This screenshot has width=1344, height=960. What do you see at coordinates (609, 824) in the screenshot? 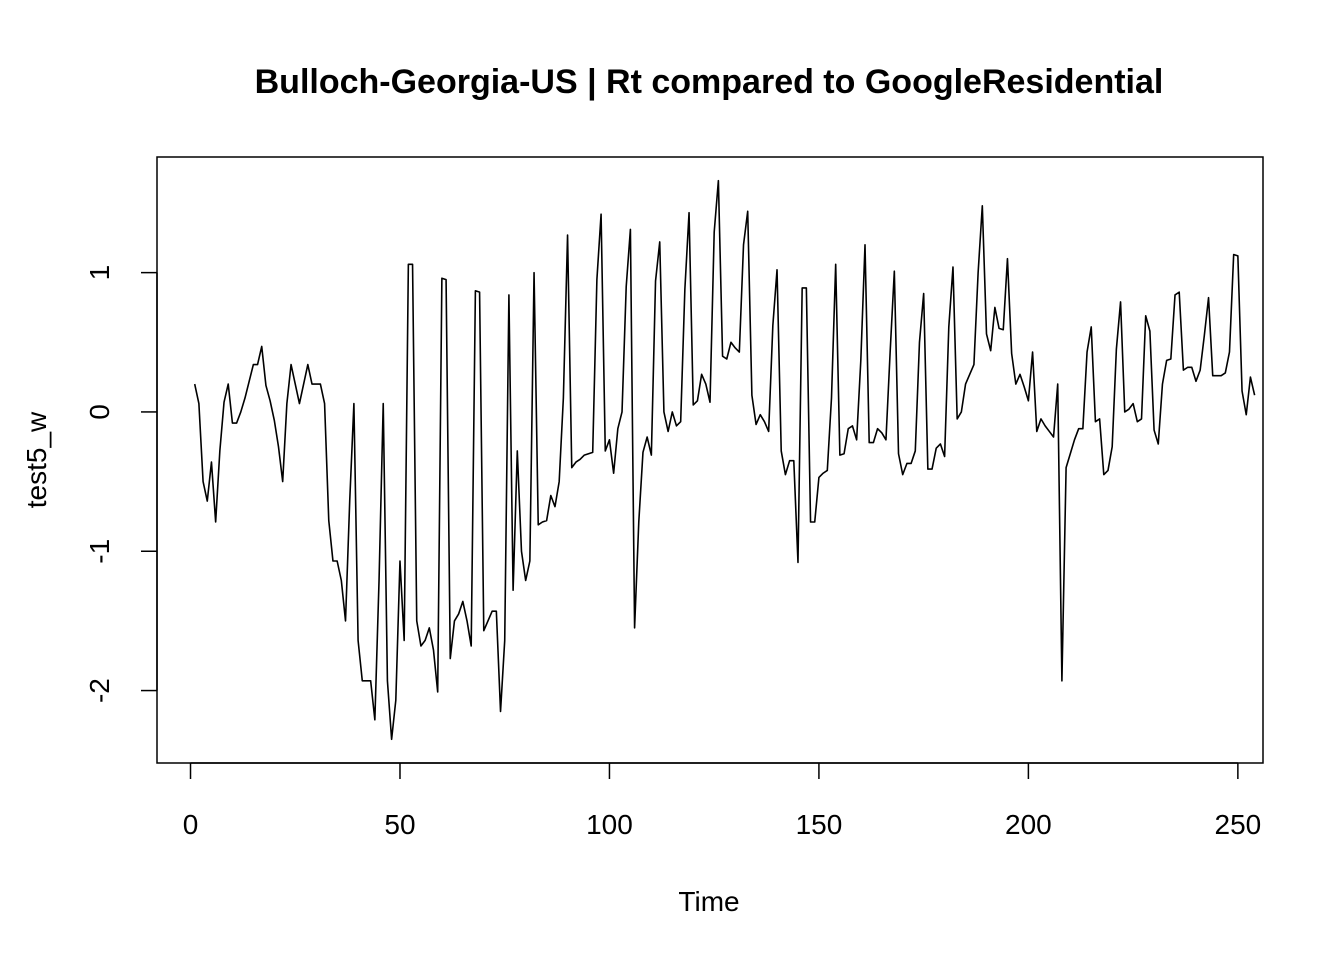
I see `x-tick-label: 100` at bounding box center [609, 824].